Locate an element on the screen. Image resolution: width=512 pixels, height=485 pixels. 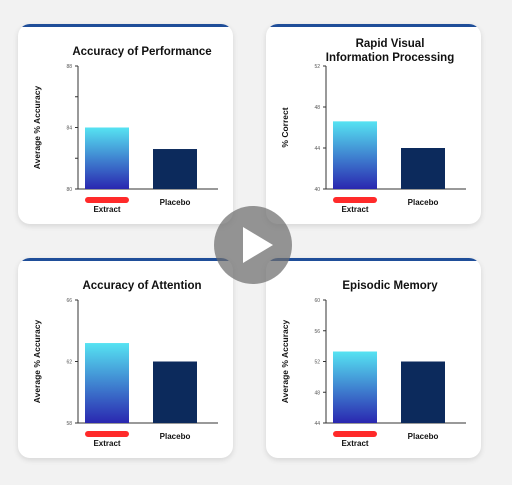
play-icon is located at coordinates (258, 245).